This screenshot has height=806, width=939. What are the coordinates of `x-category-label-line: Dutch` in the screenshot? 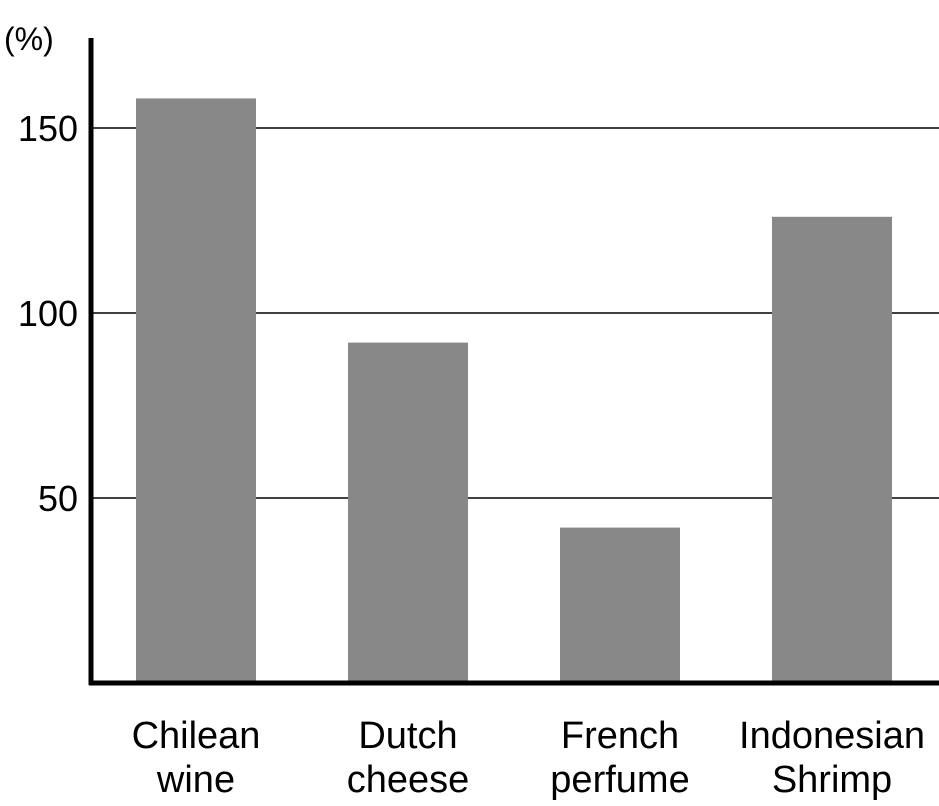 It's located at (407, 736).